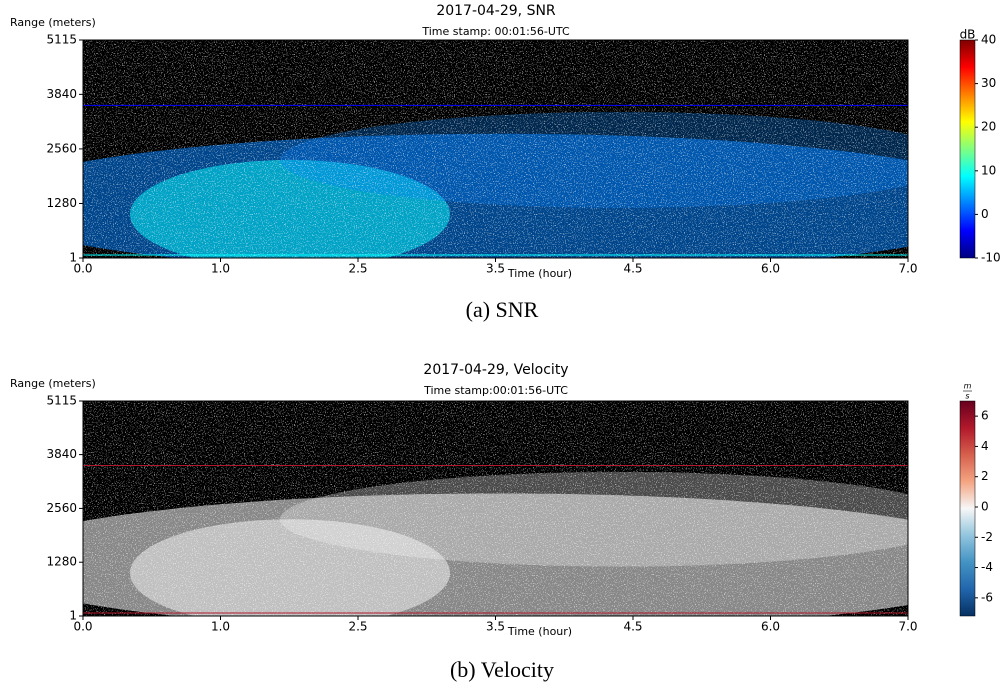 This screenshot has height=693, width=1004. I want to click on colorbar-tick-label: -6, so click(987, 597).